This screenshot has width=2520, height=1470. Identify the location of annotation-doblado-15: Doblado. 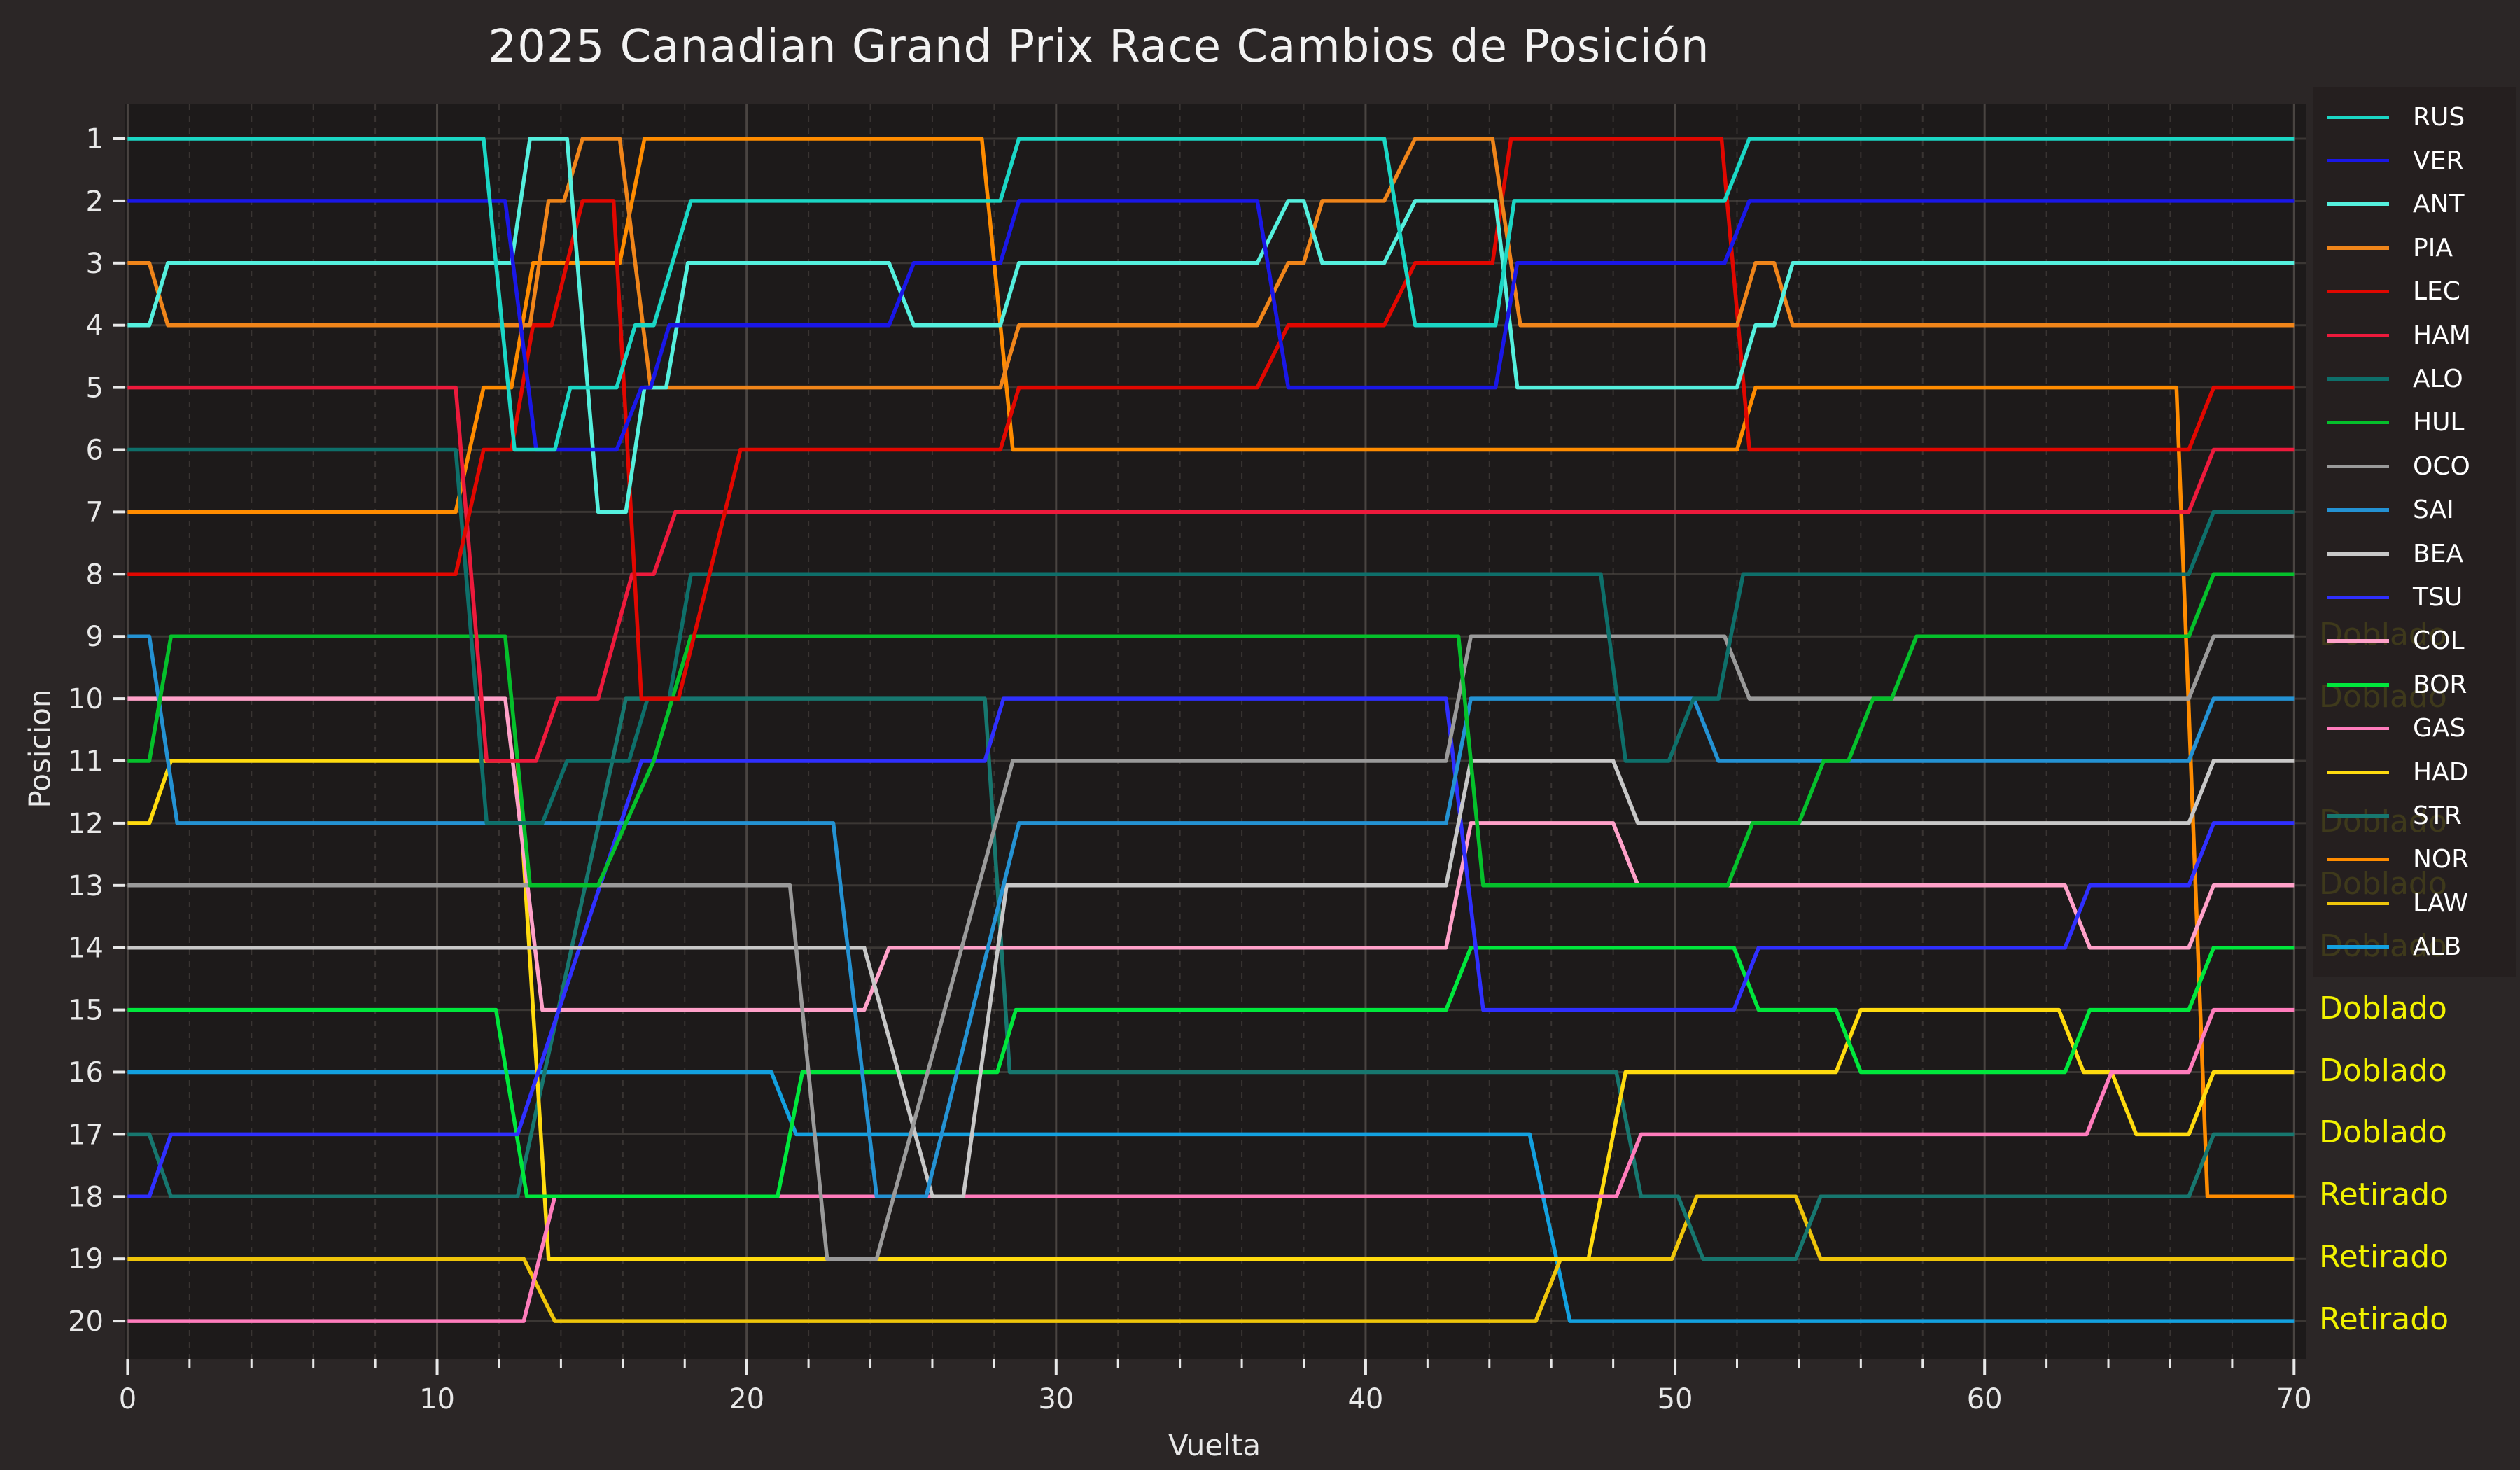
(2383, 1008).